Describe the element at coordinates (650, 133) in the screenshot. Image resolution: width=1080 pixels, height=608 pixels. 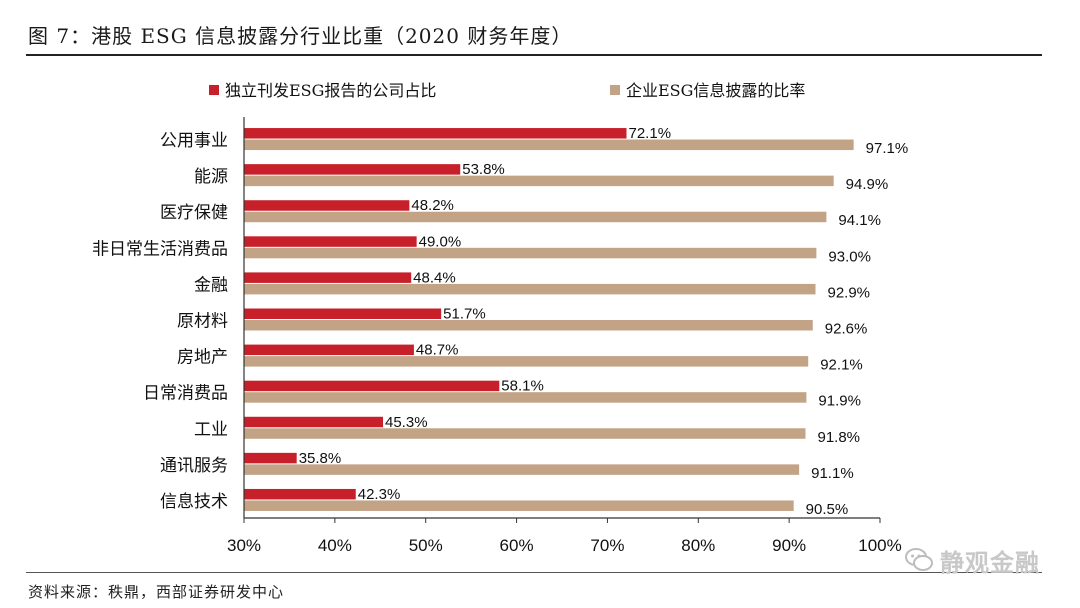
I see `data-label-series-1: 72.1%` at that location.